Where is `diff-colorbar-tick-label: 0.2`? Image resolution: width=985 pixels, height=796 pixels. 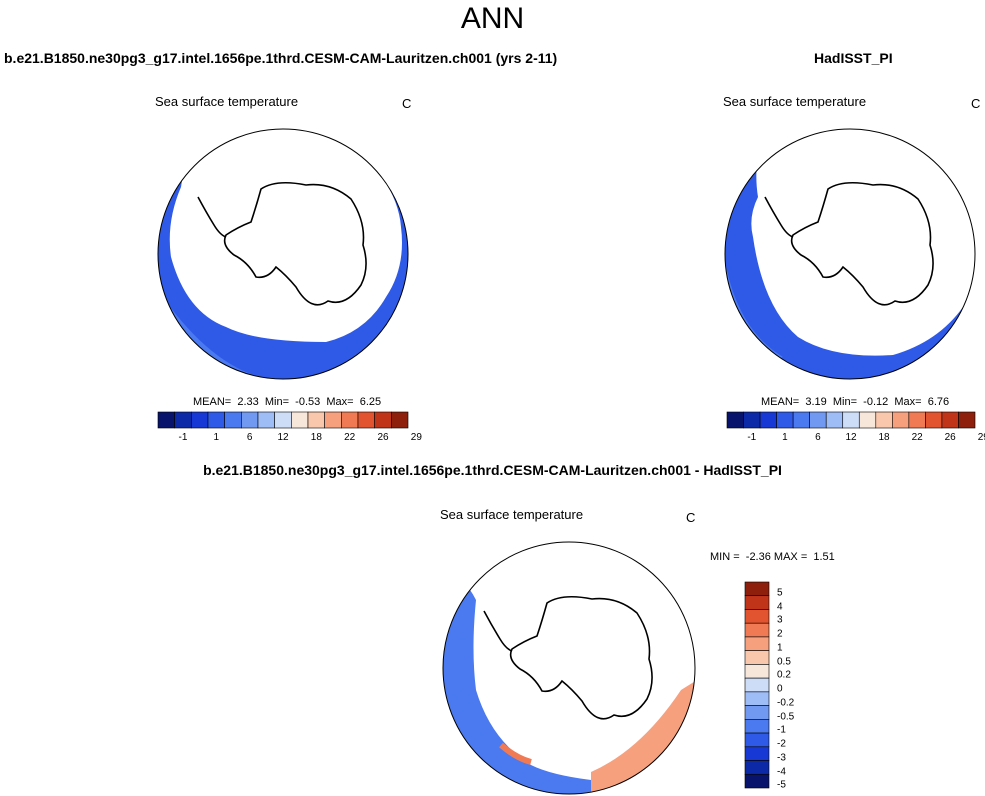
diff-colorbar-tick-label: 0.2 is located at coordinates (784, 675).